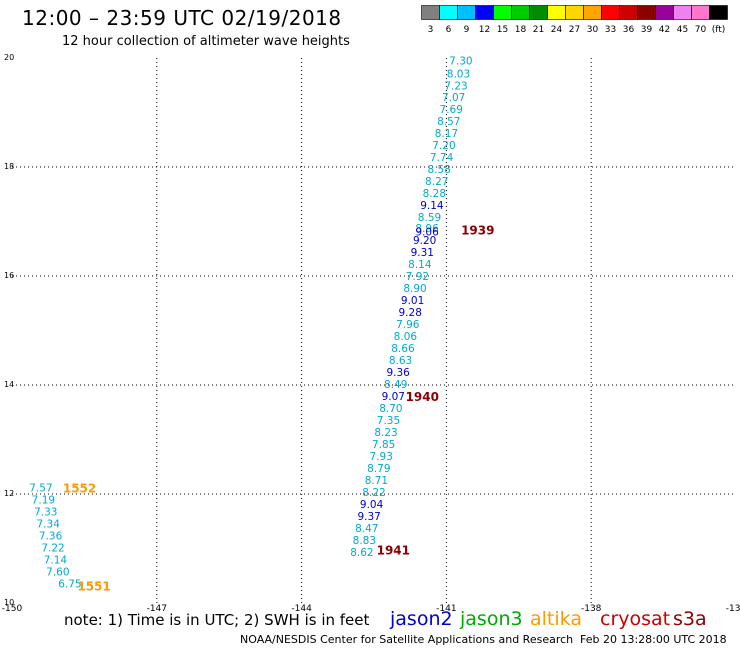  What do you see at coordinates (446, 134) in the screenshot?
I see `wave-height-point: 8.17` at bounding box center [446, 134].